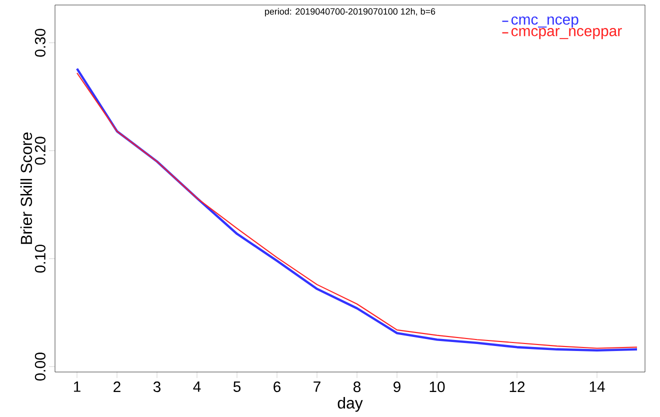 The height and width of the screenshot is (417, 660). What do you see at coordinates (40, 366) in the screenshot?
I see `y-tick-label: 0.00` at bounding box center [40, 366].